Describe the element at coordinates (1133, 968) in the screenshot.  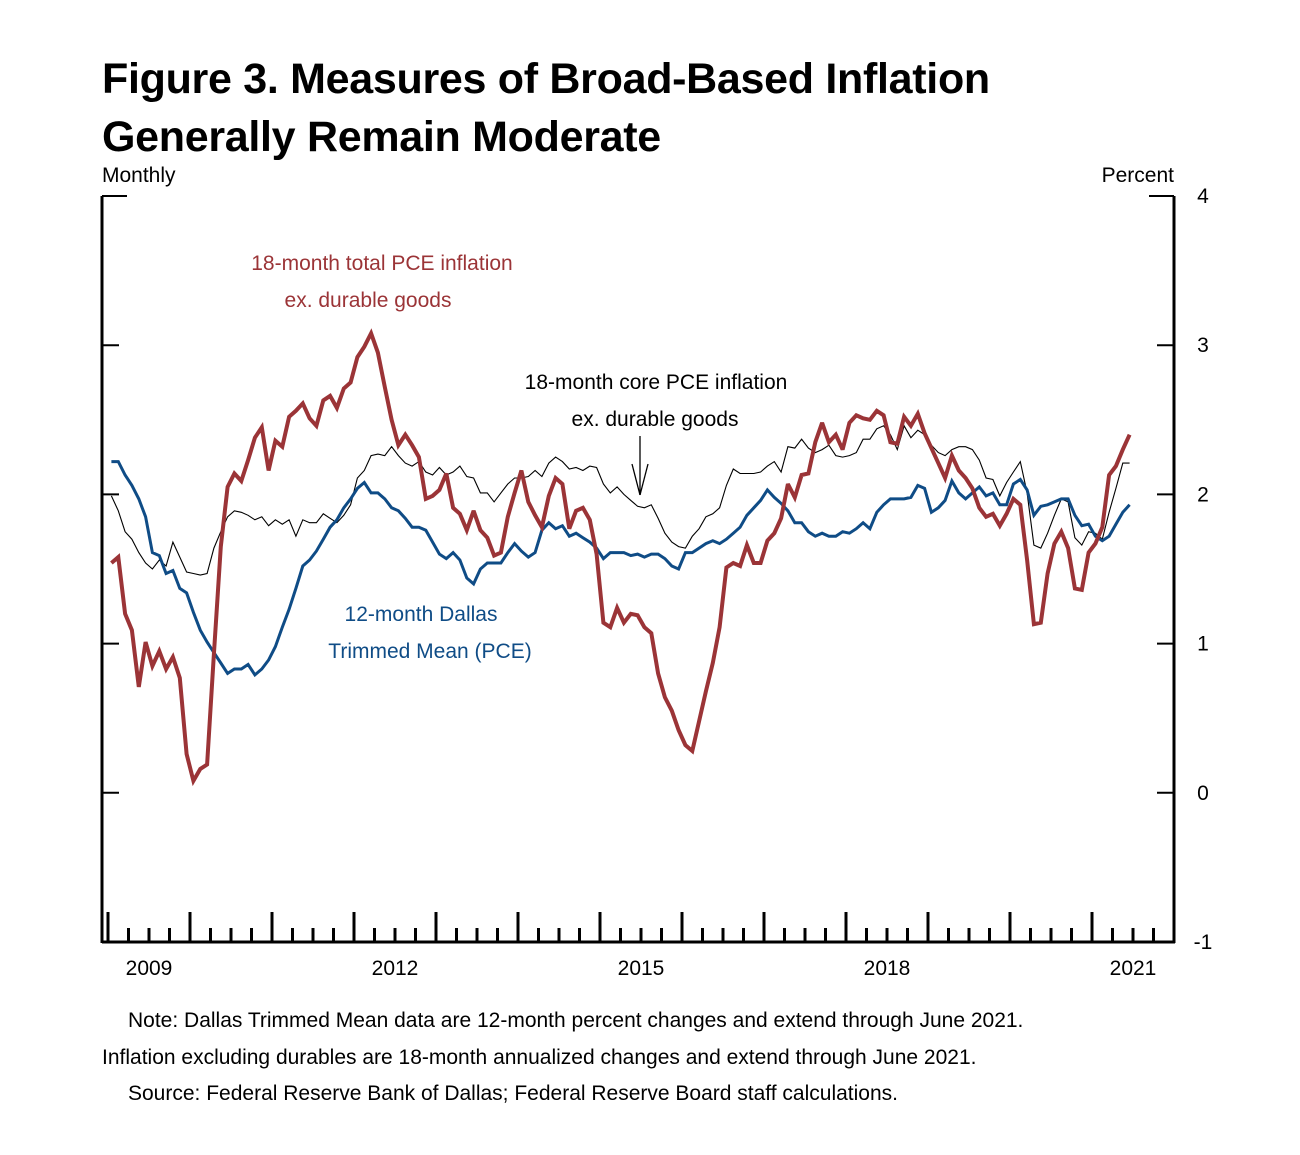
I see `x-tick-label: 2021` at that location.